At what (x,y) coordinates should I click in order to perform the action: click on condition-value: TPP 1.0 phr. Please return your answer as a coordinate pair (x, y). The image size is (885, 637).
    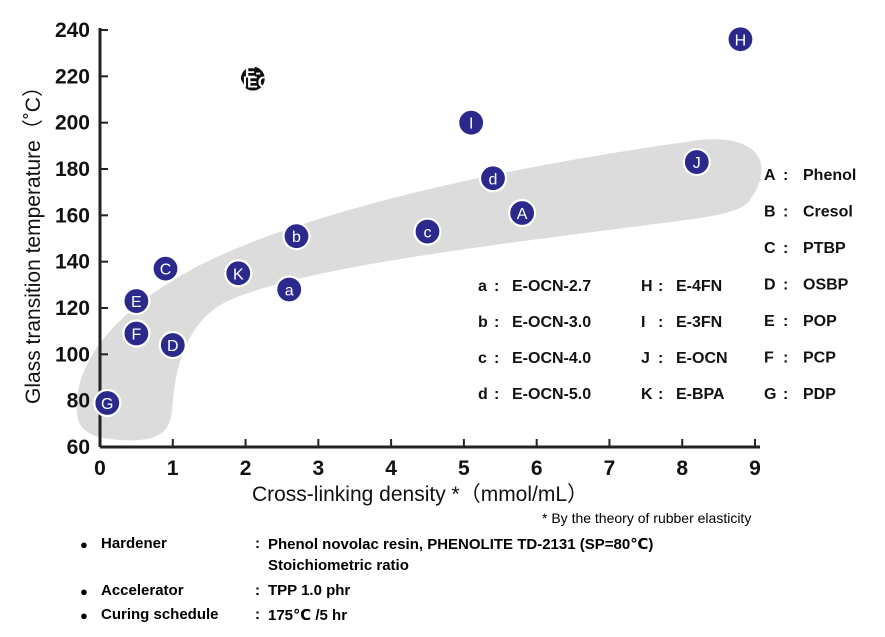
    Looking at the image, I should click on (309, 590).